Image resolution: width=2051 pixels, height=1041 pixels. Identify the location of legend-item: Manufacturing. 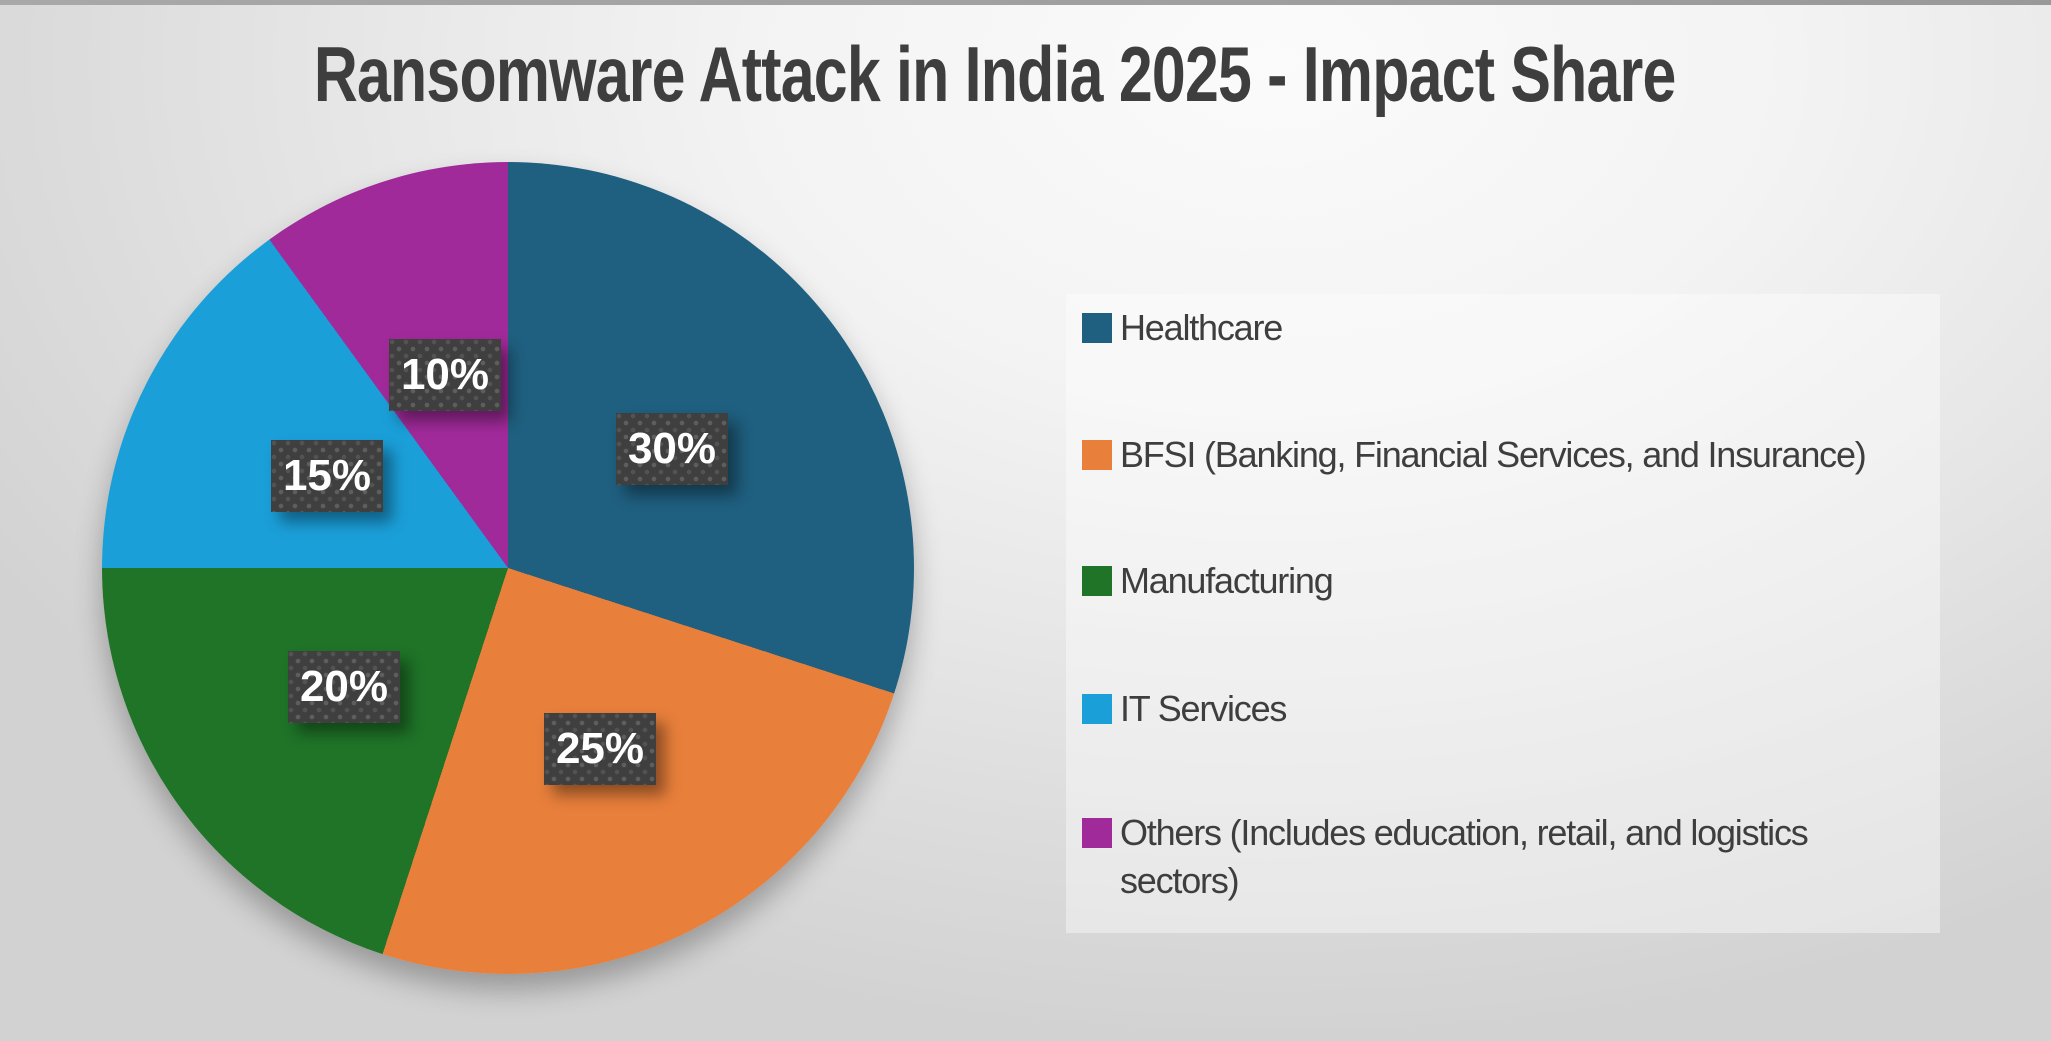
(1503, 581).